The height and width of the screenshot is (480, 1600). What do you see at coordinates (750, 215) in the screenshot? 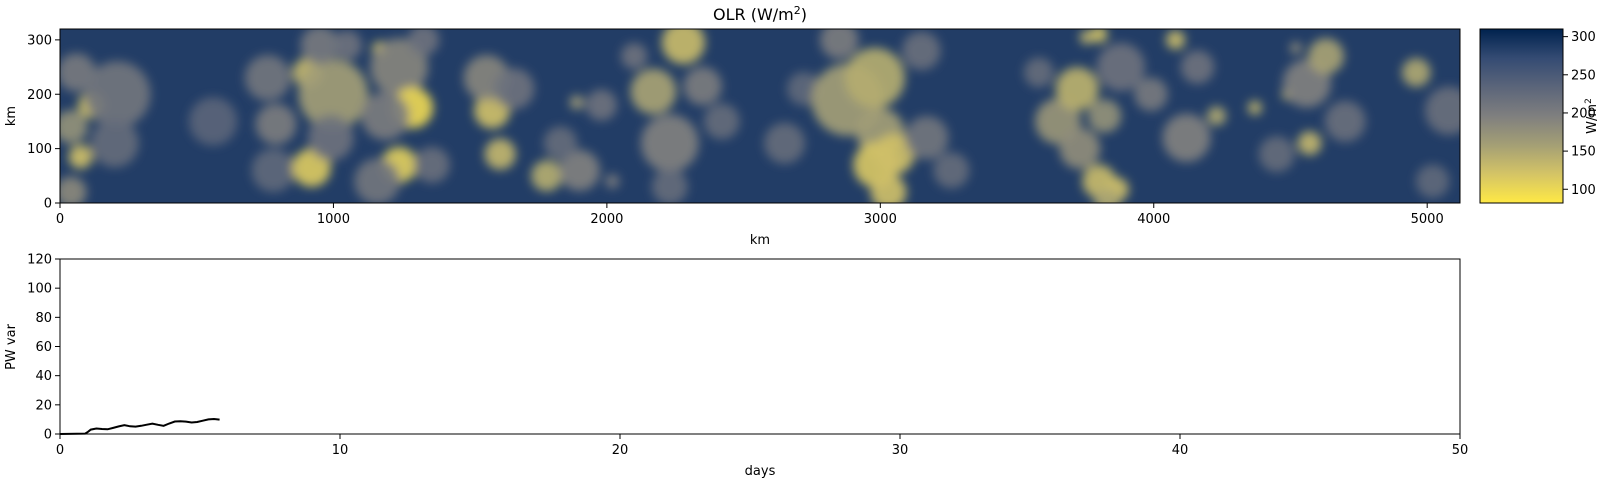
I see `heatmap-x-ticks: 0 1000 2000 3000 4000 5000` at bounding box center [750, 215].